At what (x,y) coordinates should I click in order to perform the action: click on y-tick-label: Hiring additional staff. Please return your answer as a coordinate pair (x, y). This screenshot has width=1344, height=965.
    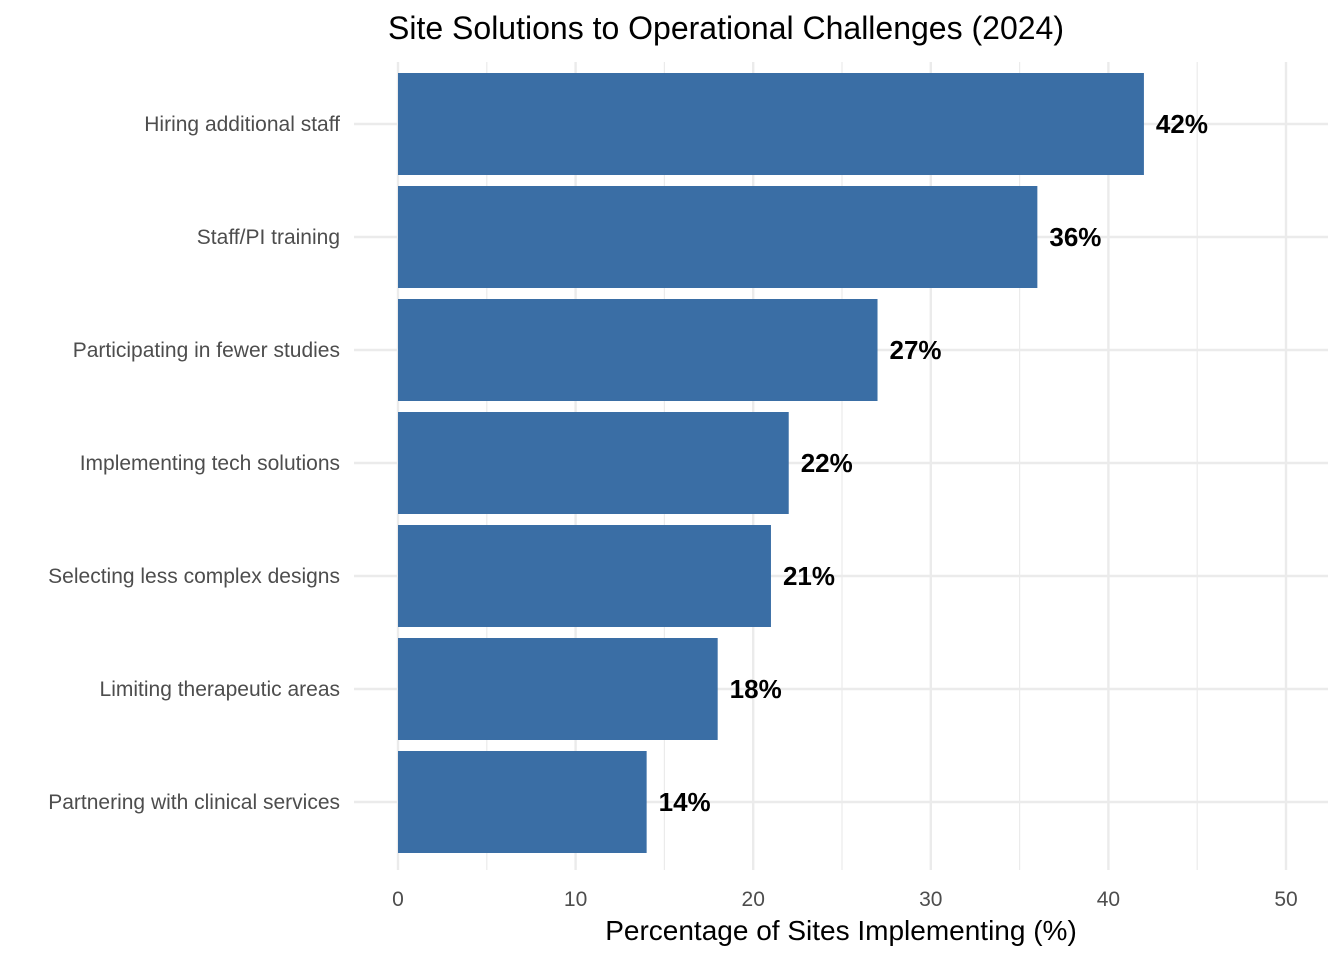
    Looking at the image, I should click on (242, 124).